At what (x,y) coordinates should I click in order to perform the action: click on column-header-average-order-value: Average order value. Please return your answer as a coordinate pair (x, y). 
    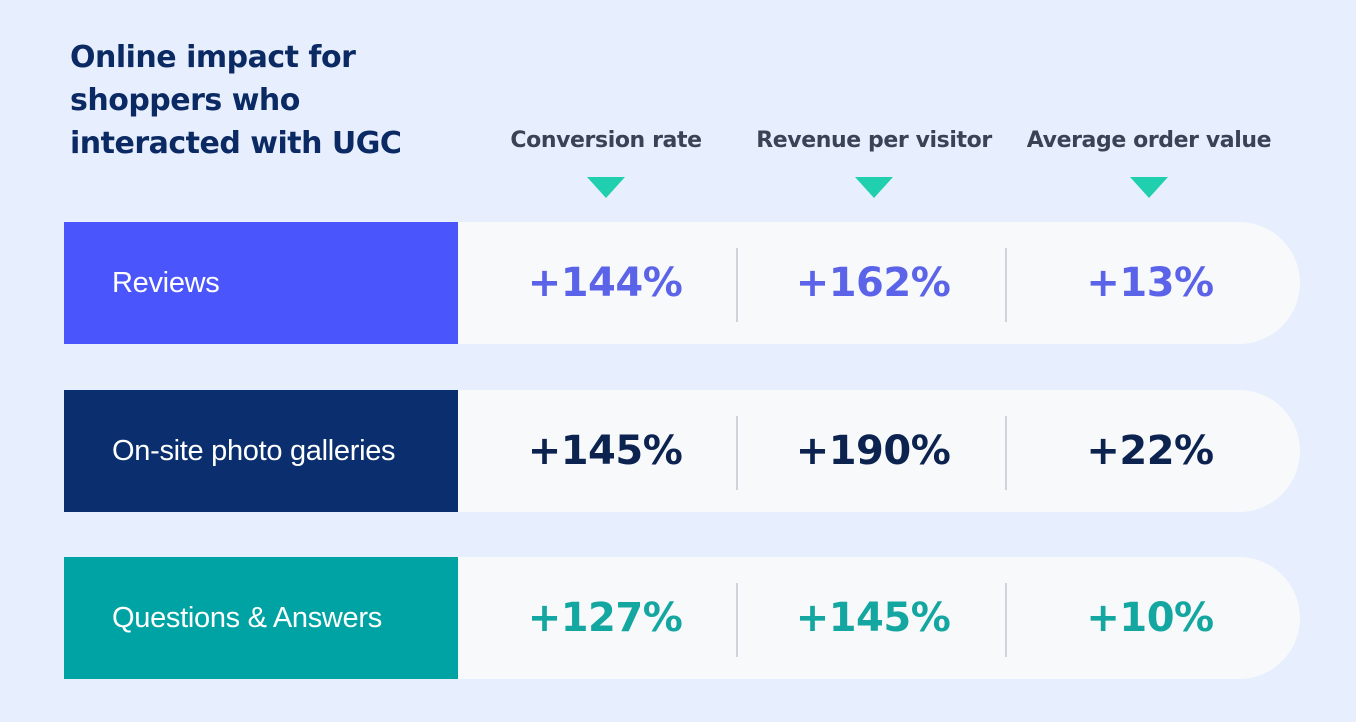
    Looking at the image, I should click on (1149, 140).